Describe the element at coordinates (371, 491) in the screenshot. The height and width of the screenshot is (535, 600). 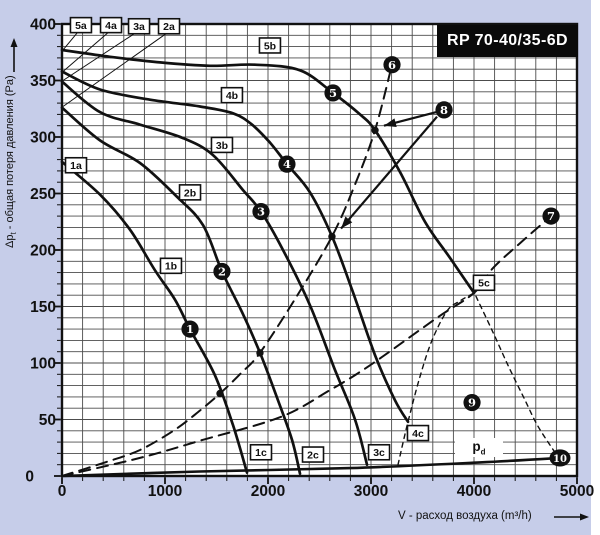
I see `x-tick-label: 3000` at that location.